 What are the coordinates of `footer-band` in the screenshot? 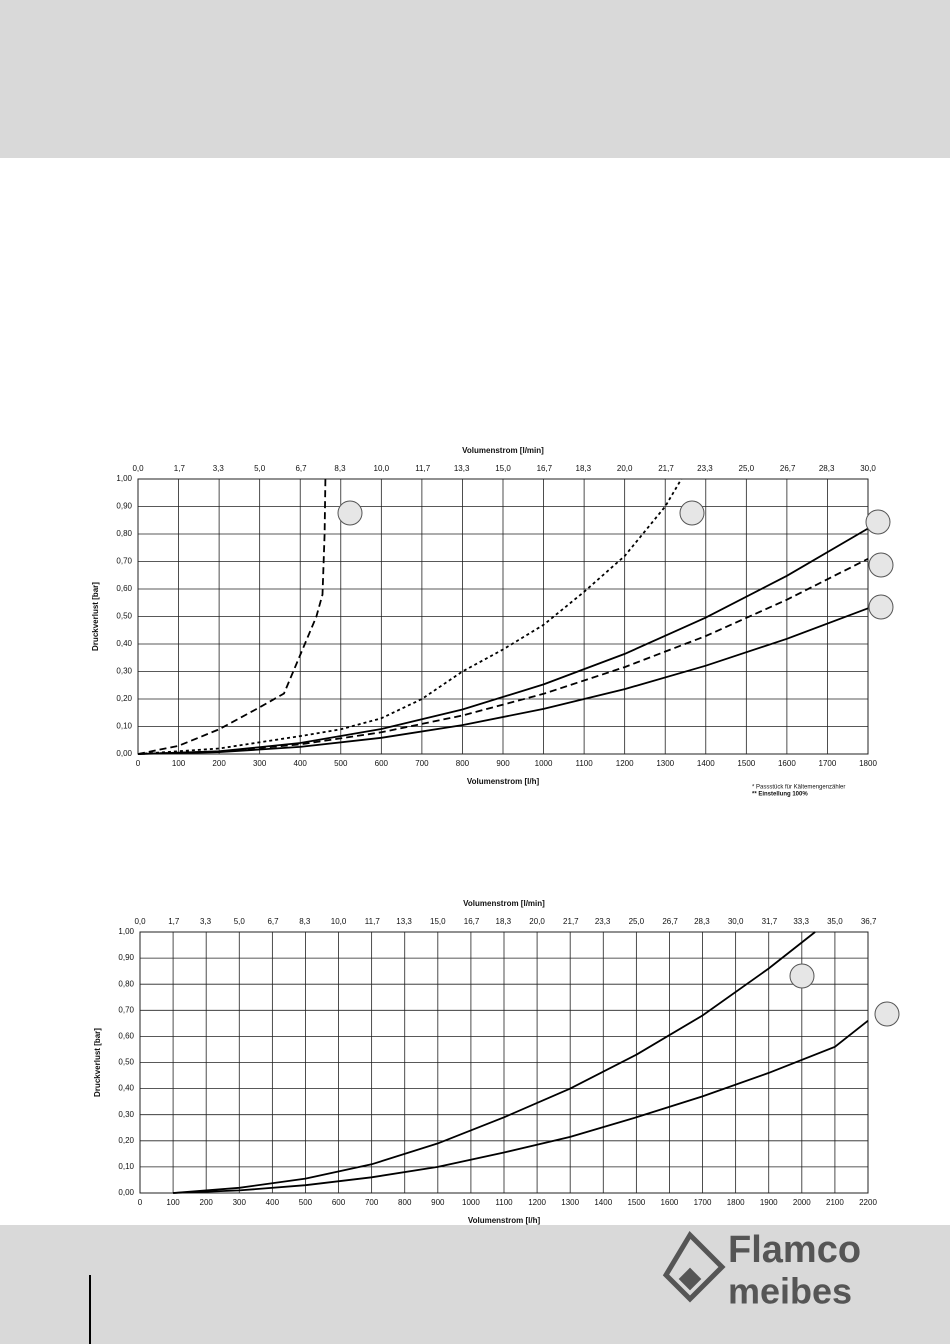 It's located at (475, 1284).